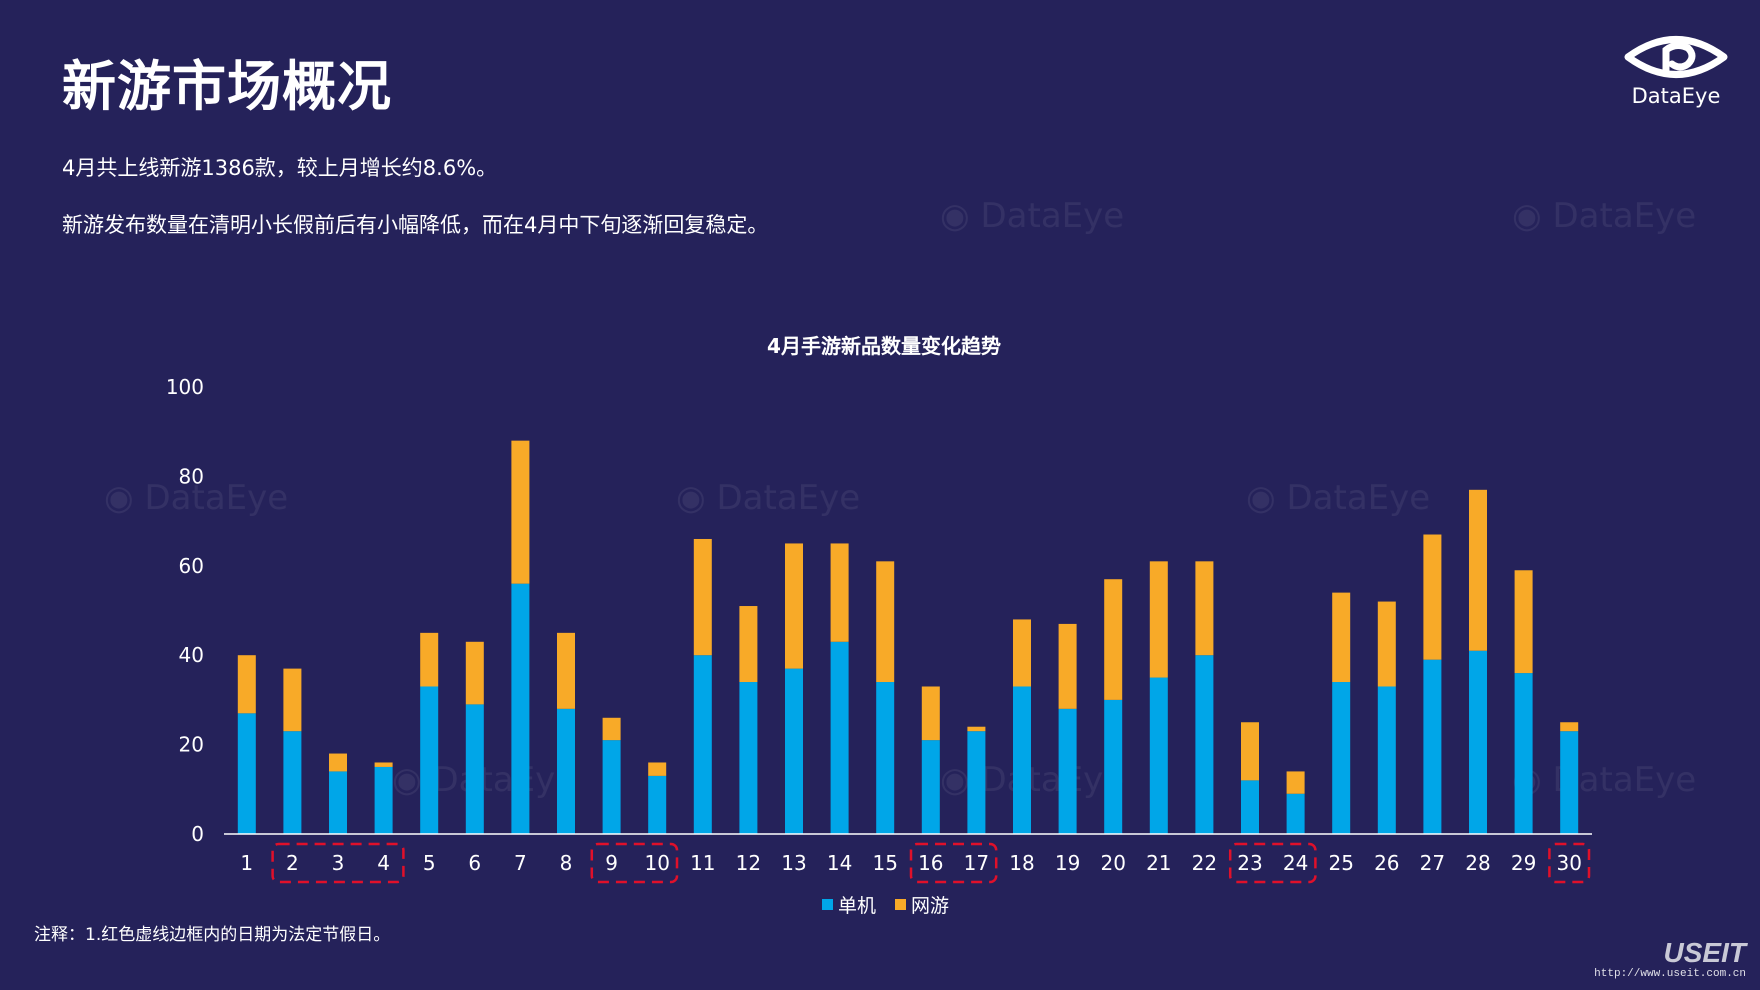 This screenshot has width=1760, height=990. Describe the element at coordinates (1158, 863) in the screenshot. I see `x-tick-label: 21` at that location.